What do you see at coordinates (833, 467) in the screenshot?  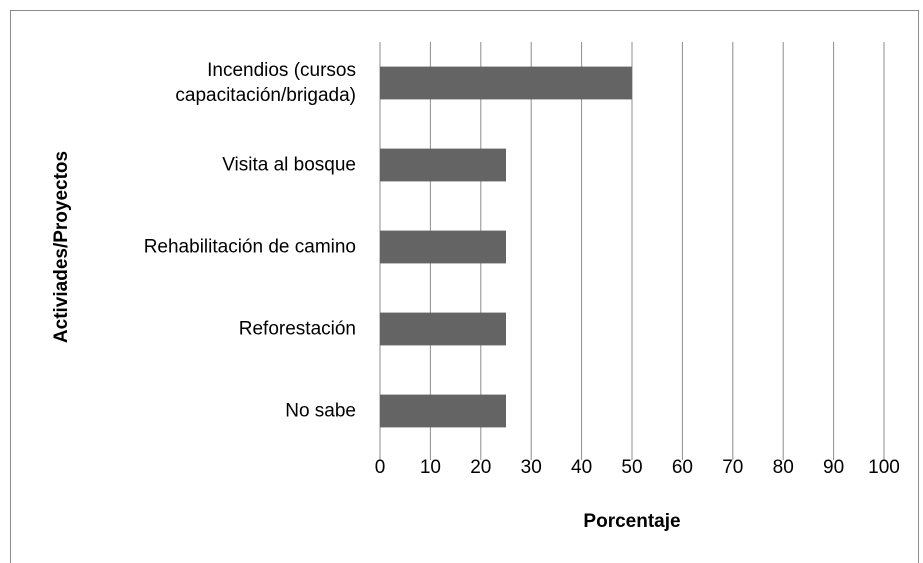 I see `x-tick-label: 90` at bounding box center [833, 467].